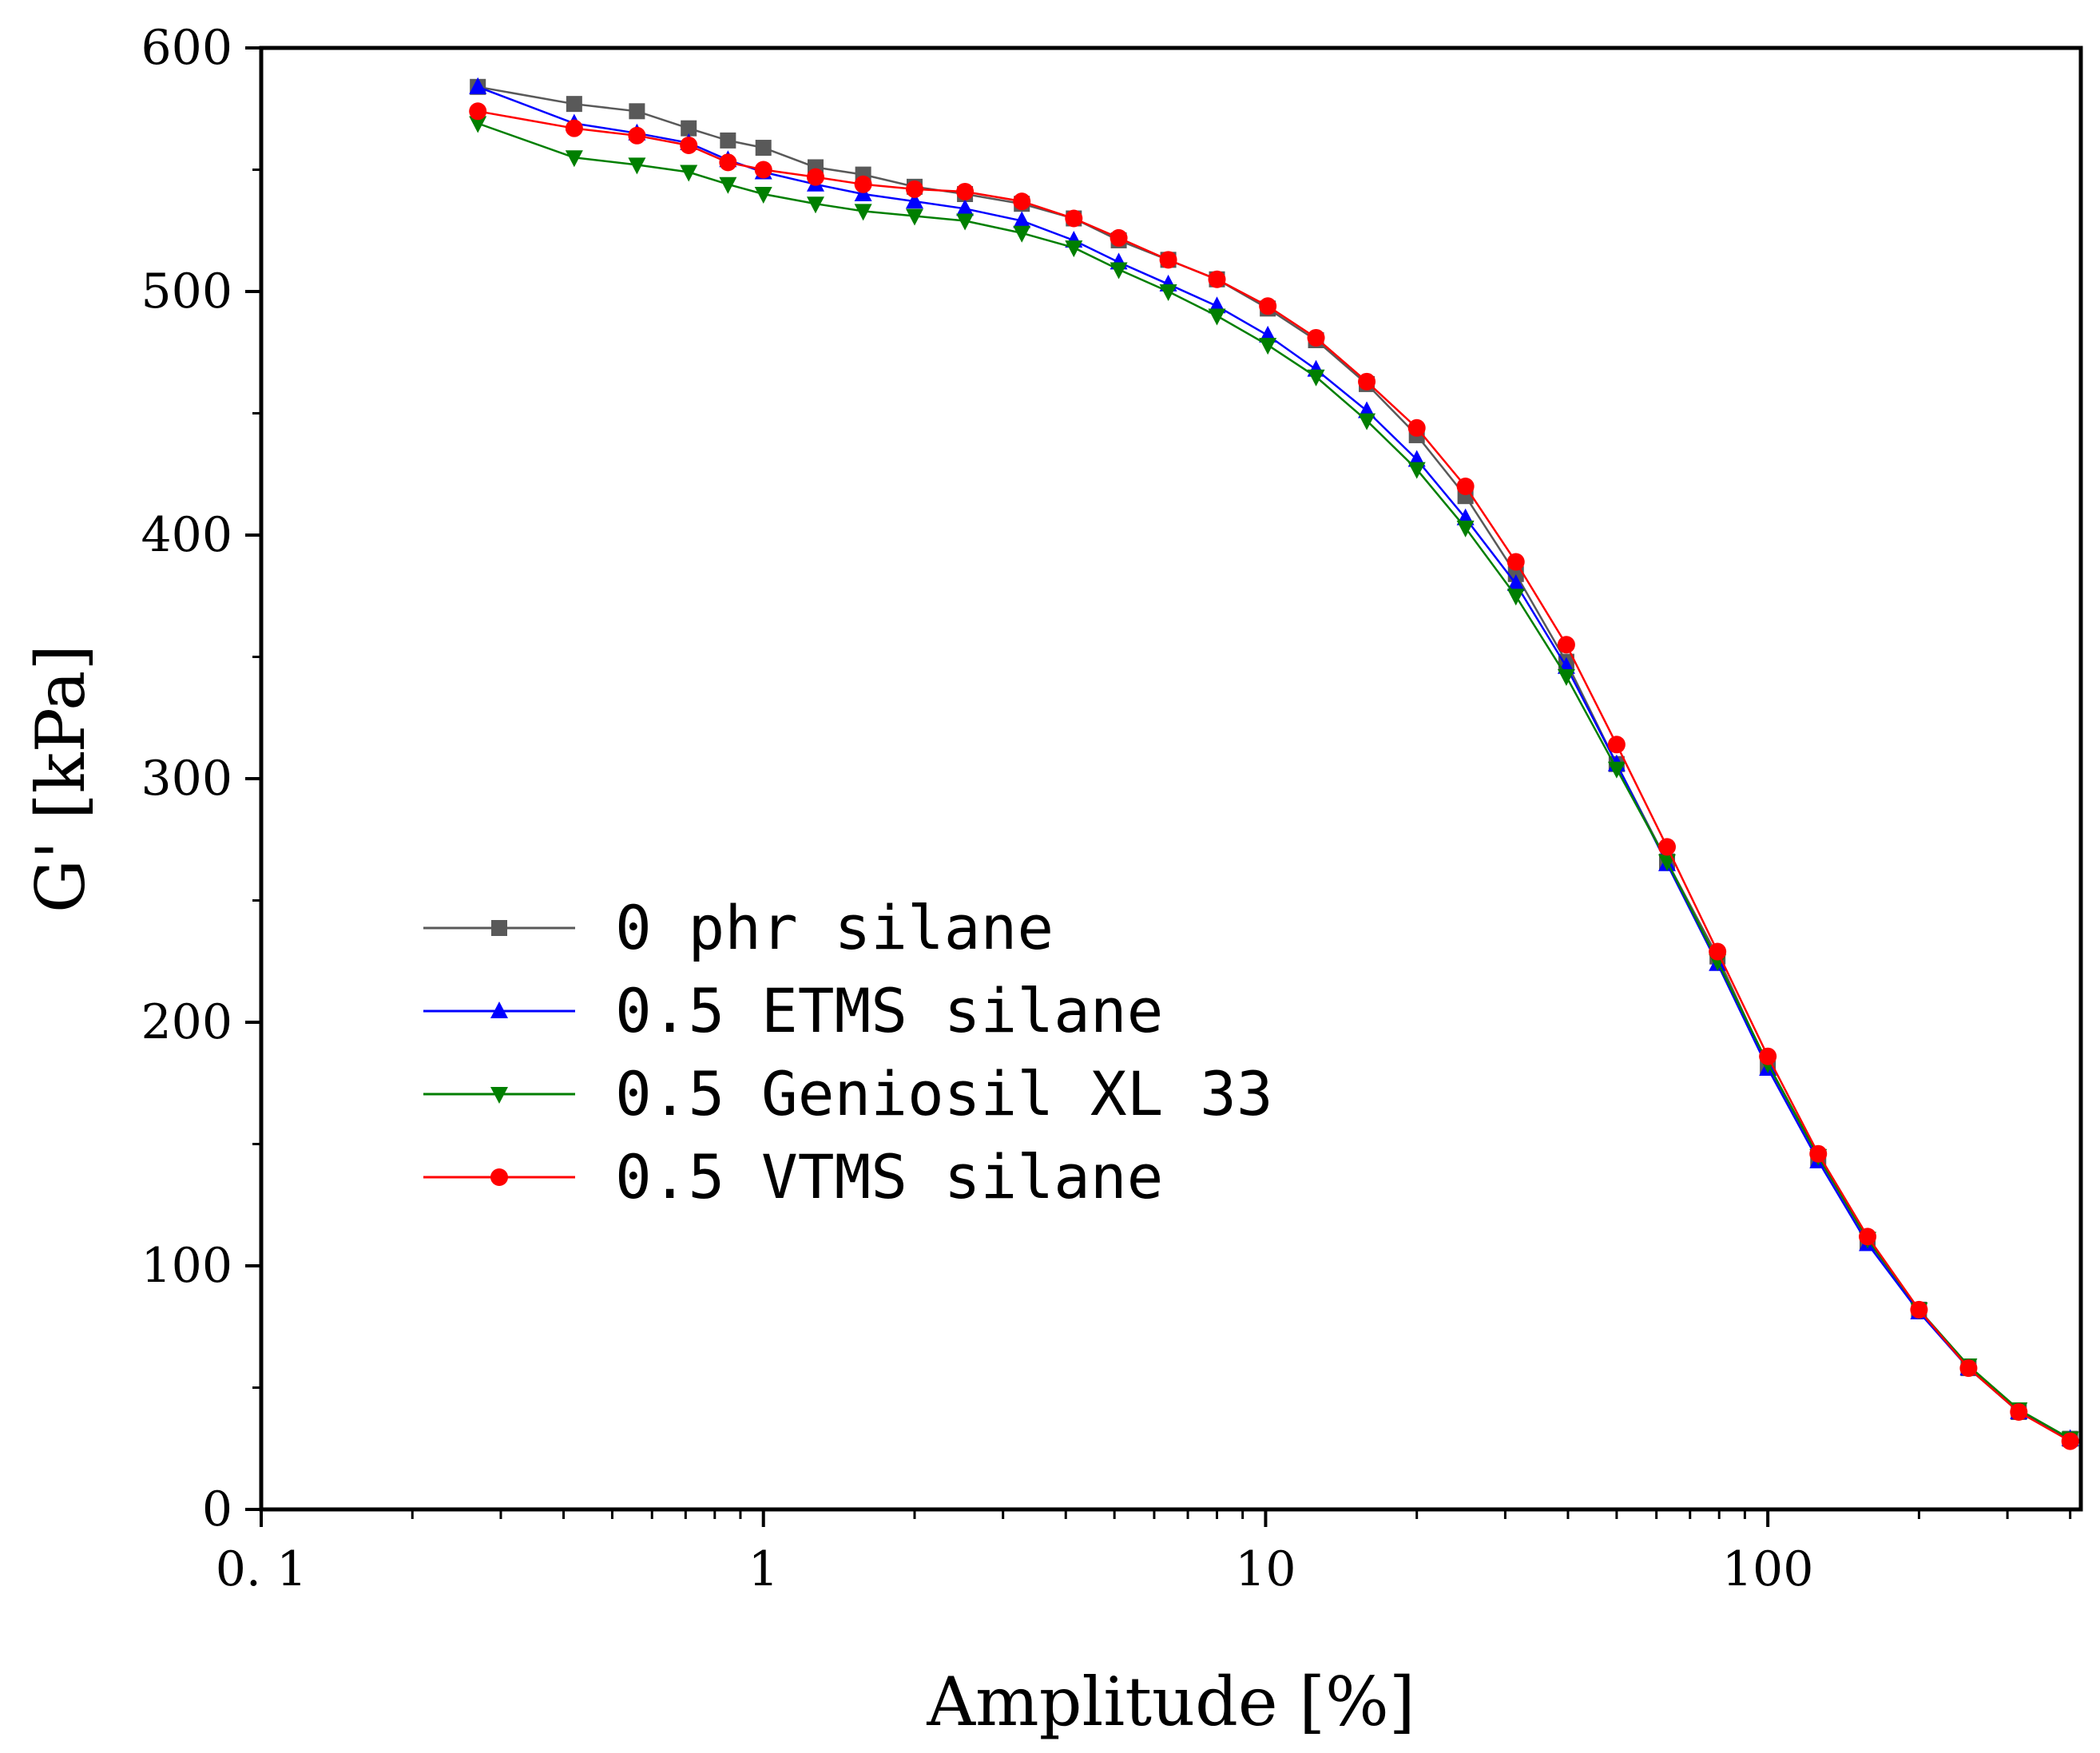 This screenshot has height=1753, width=2100. Describe the element at coordinates (889, 1176) in the screenshot. I see `legend-label: 0.5 VTMS silane` at that location.